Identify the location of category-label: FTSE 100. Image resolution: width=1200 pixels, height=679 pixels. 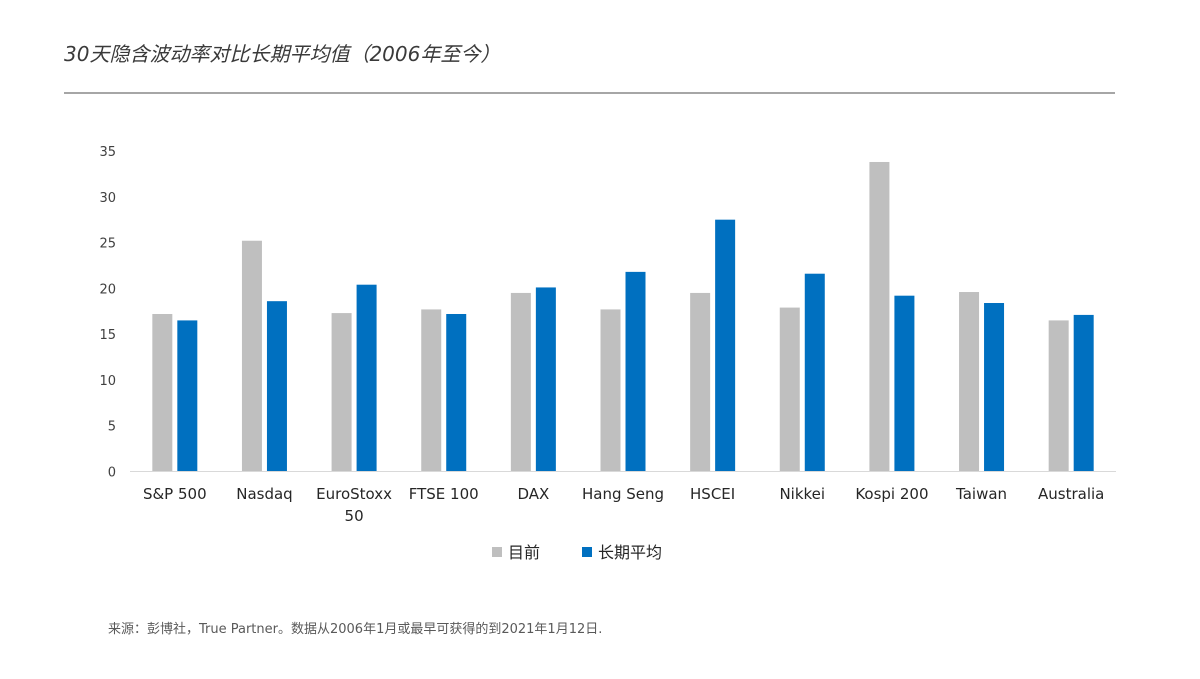
(444, 494).